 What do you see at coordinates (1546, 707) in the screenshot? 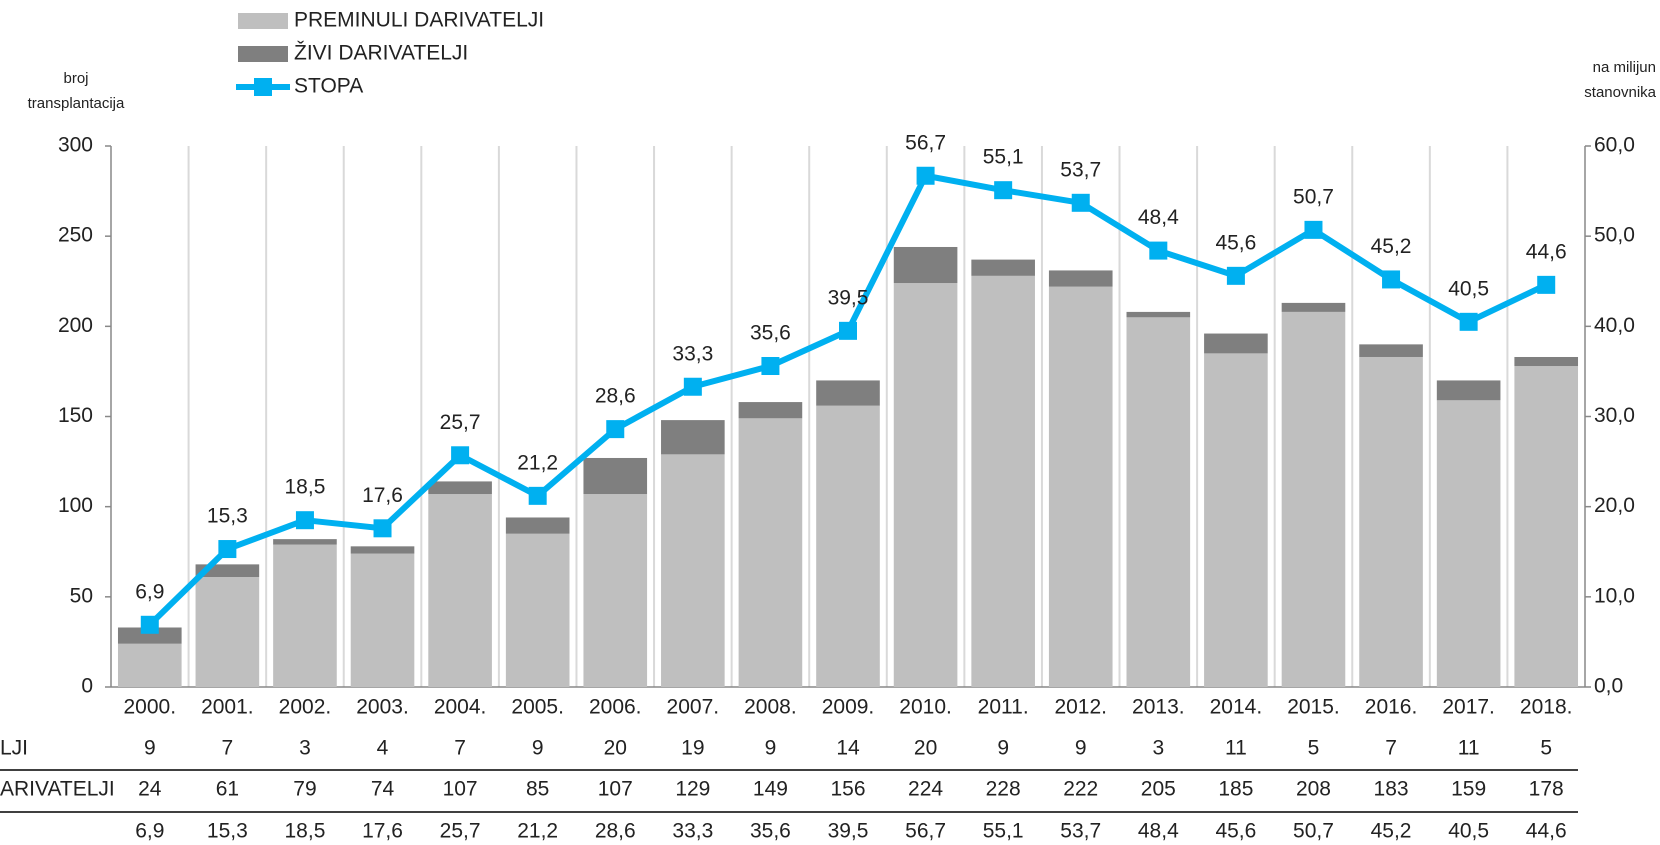
I see `x-tick-label: 2018.` at bounding box center [1546, 707].